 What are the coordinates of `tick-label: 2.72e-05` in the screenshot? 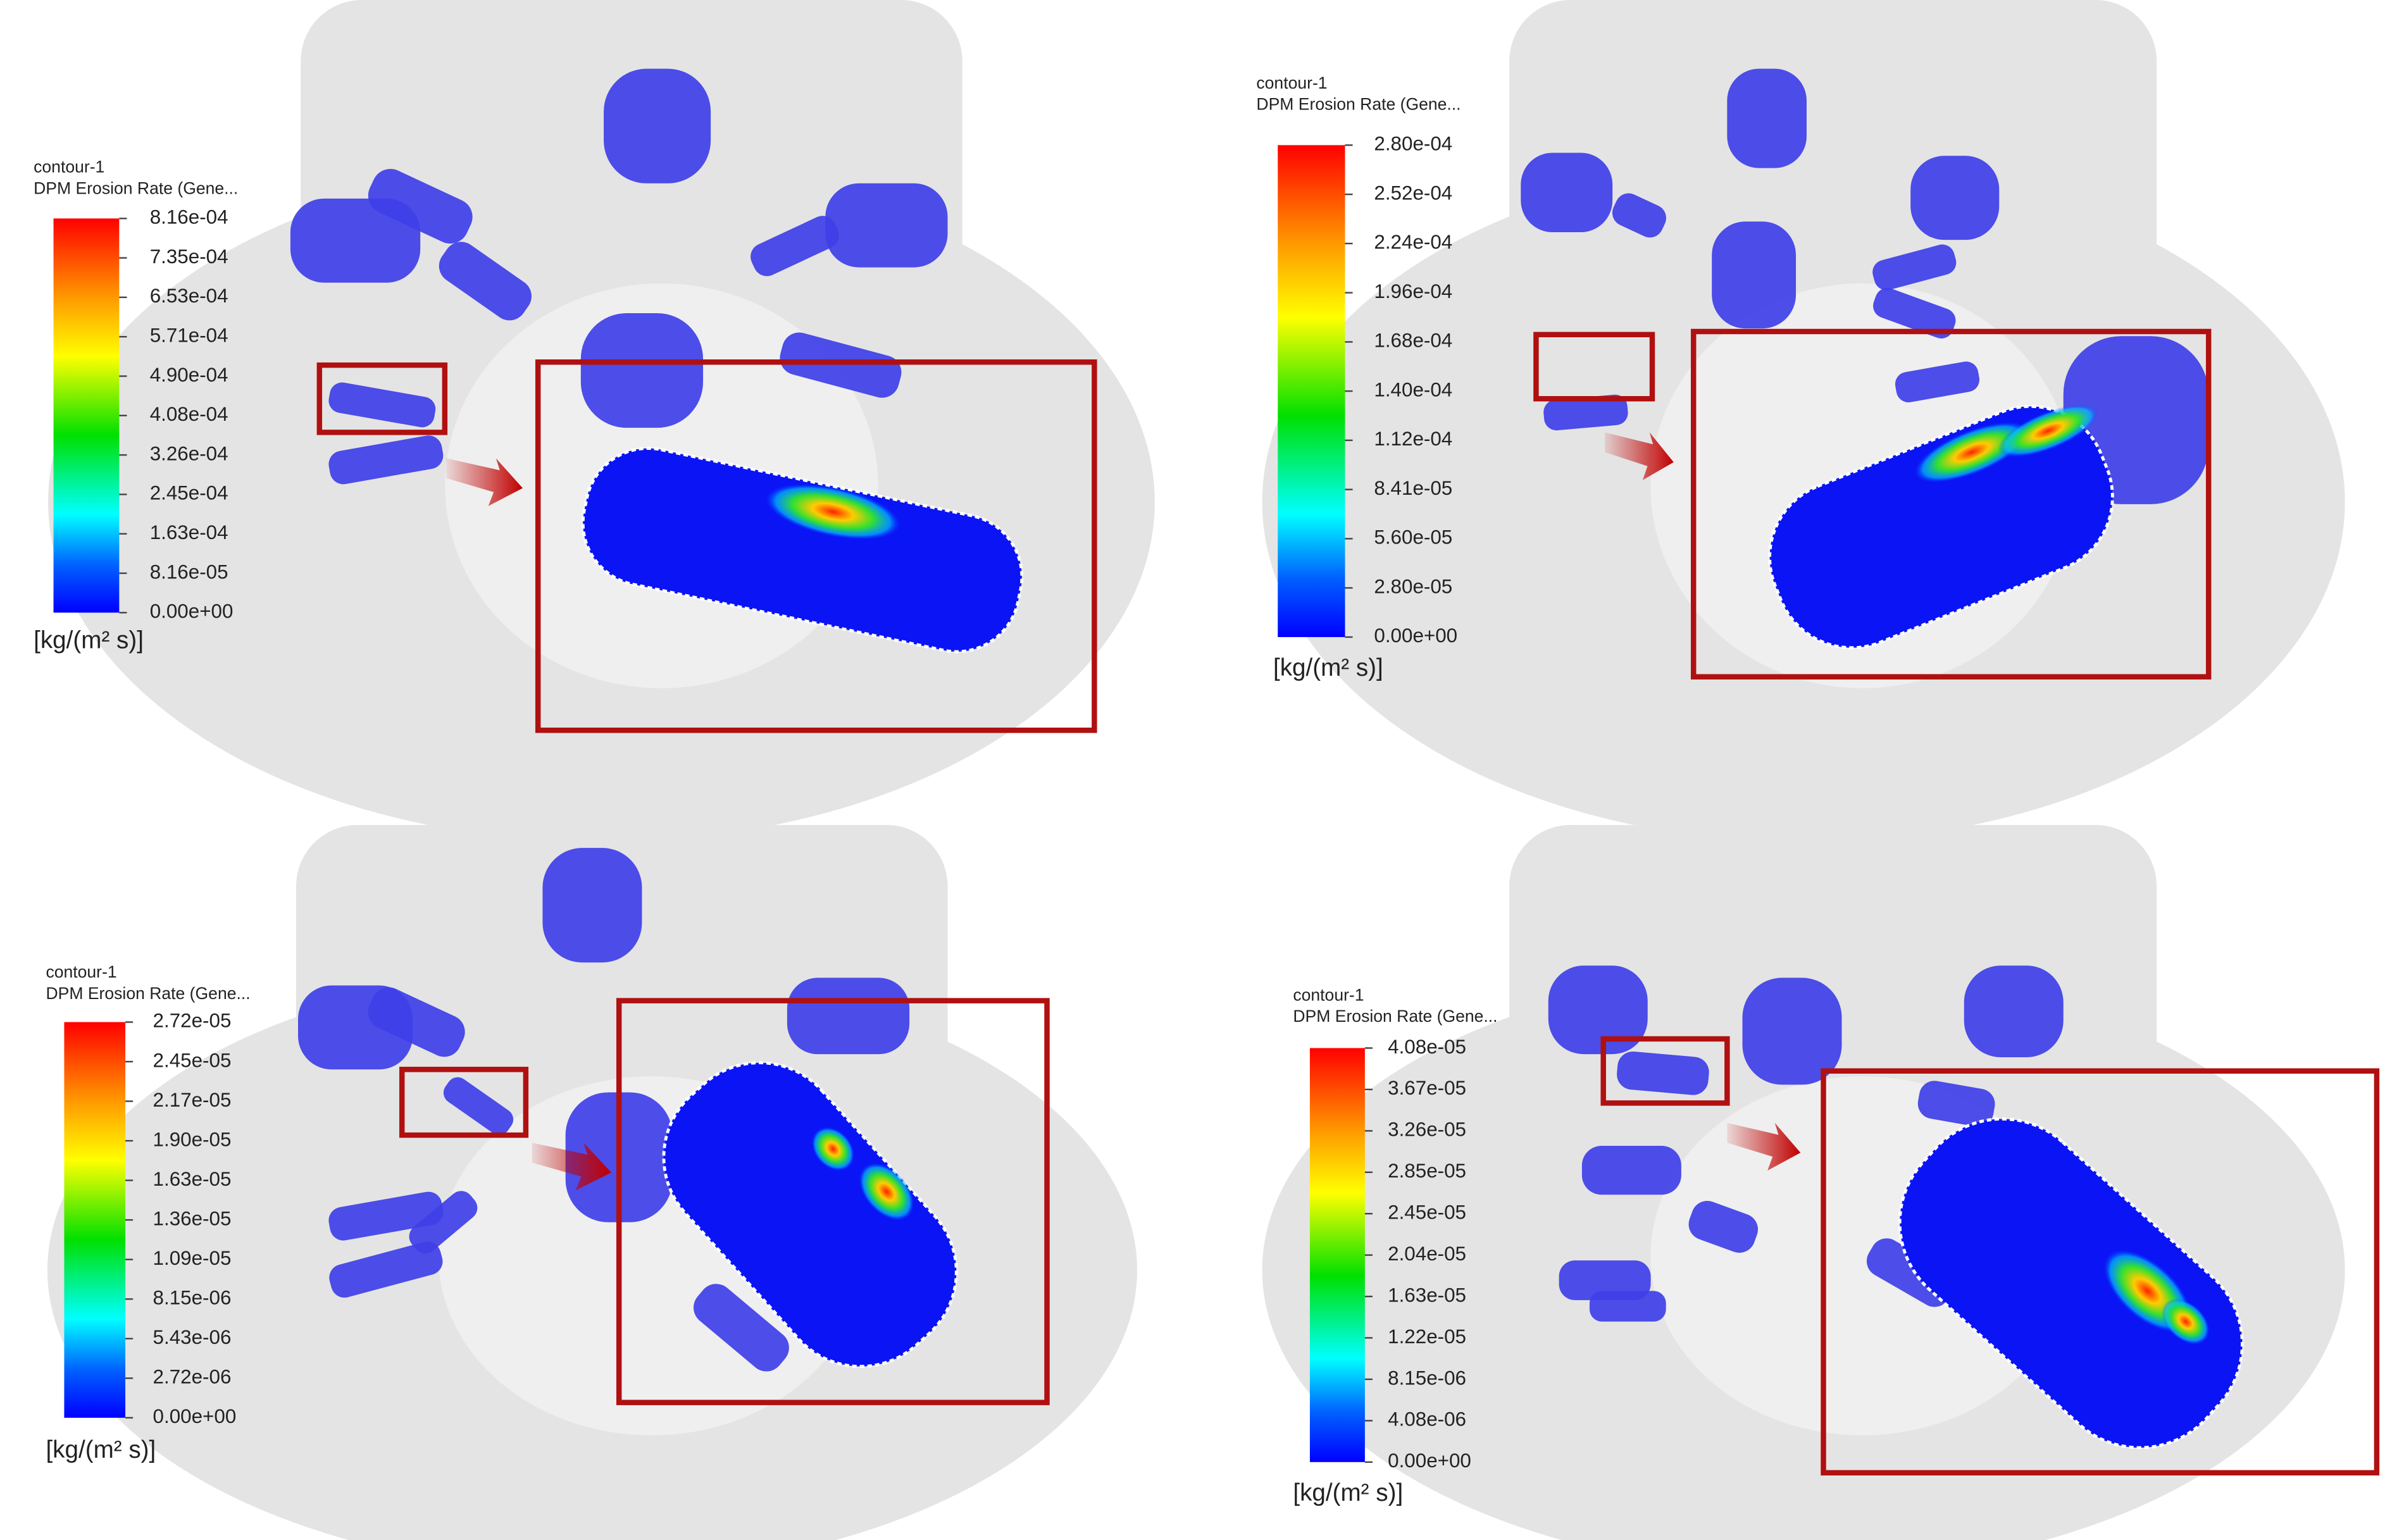 It's located at (192, 1021).